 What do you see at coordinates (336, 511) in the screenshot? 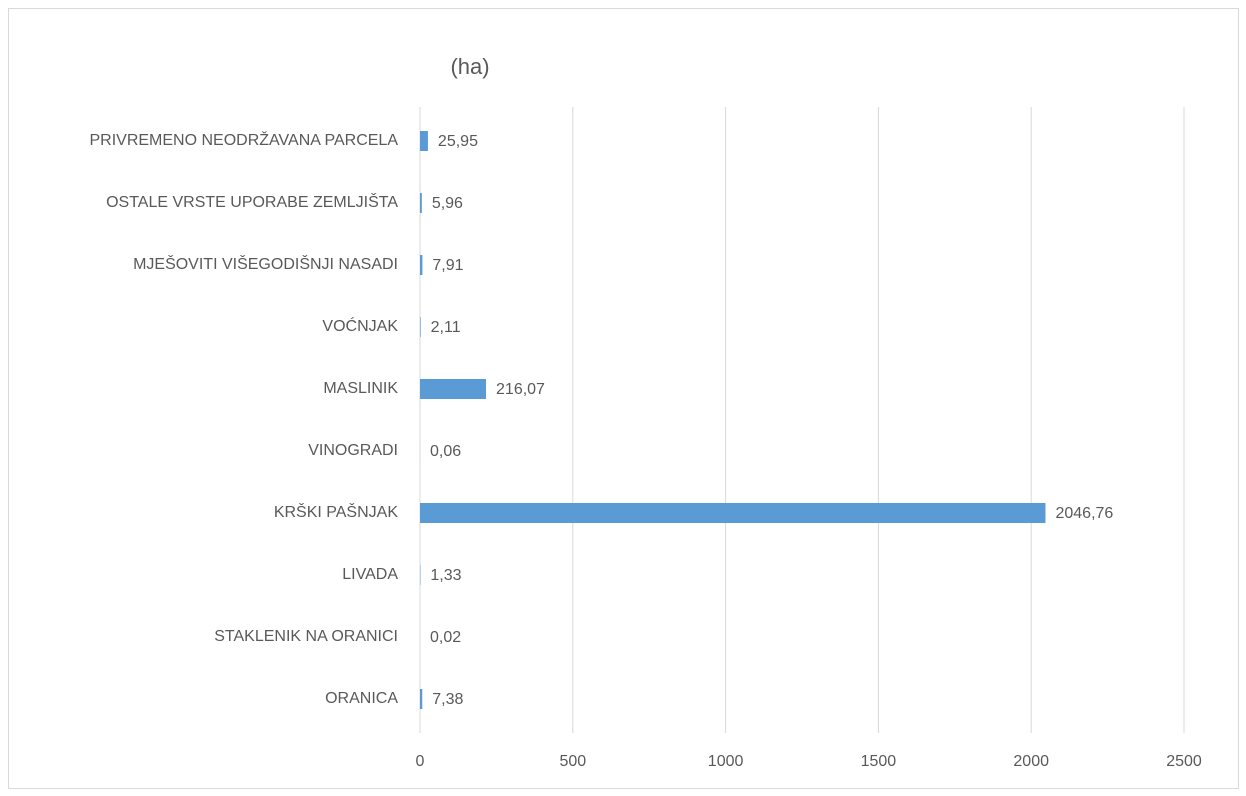
I see `y-tick-label: KRŠKI PAŠNJAK` at bounding box center [336, 511].